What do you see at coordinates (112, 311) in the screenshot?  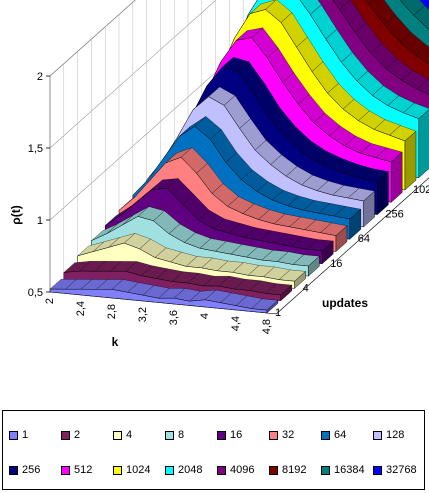 I see `x-tick-label: 2,8` at bounding box center [112, 311].